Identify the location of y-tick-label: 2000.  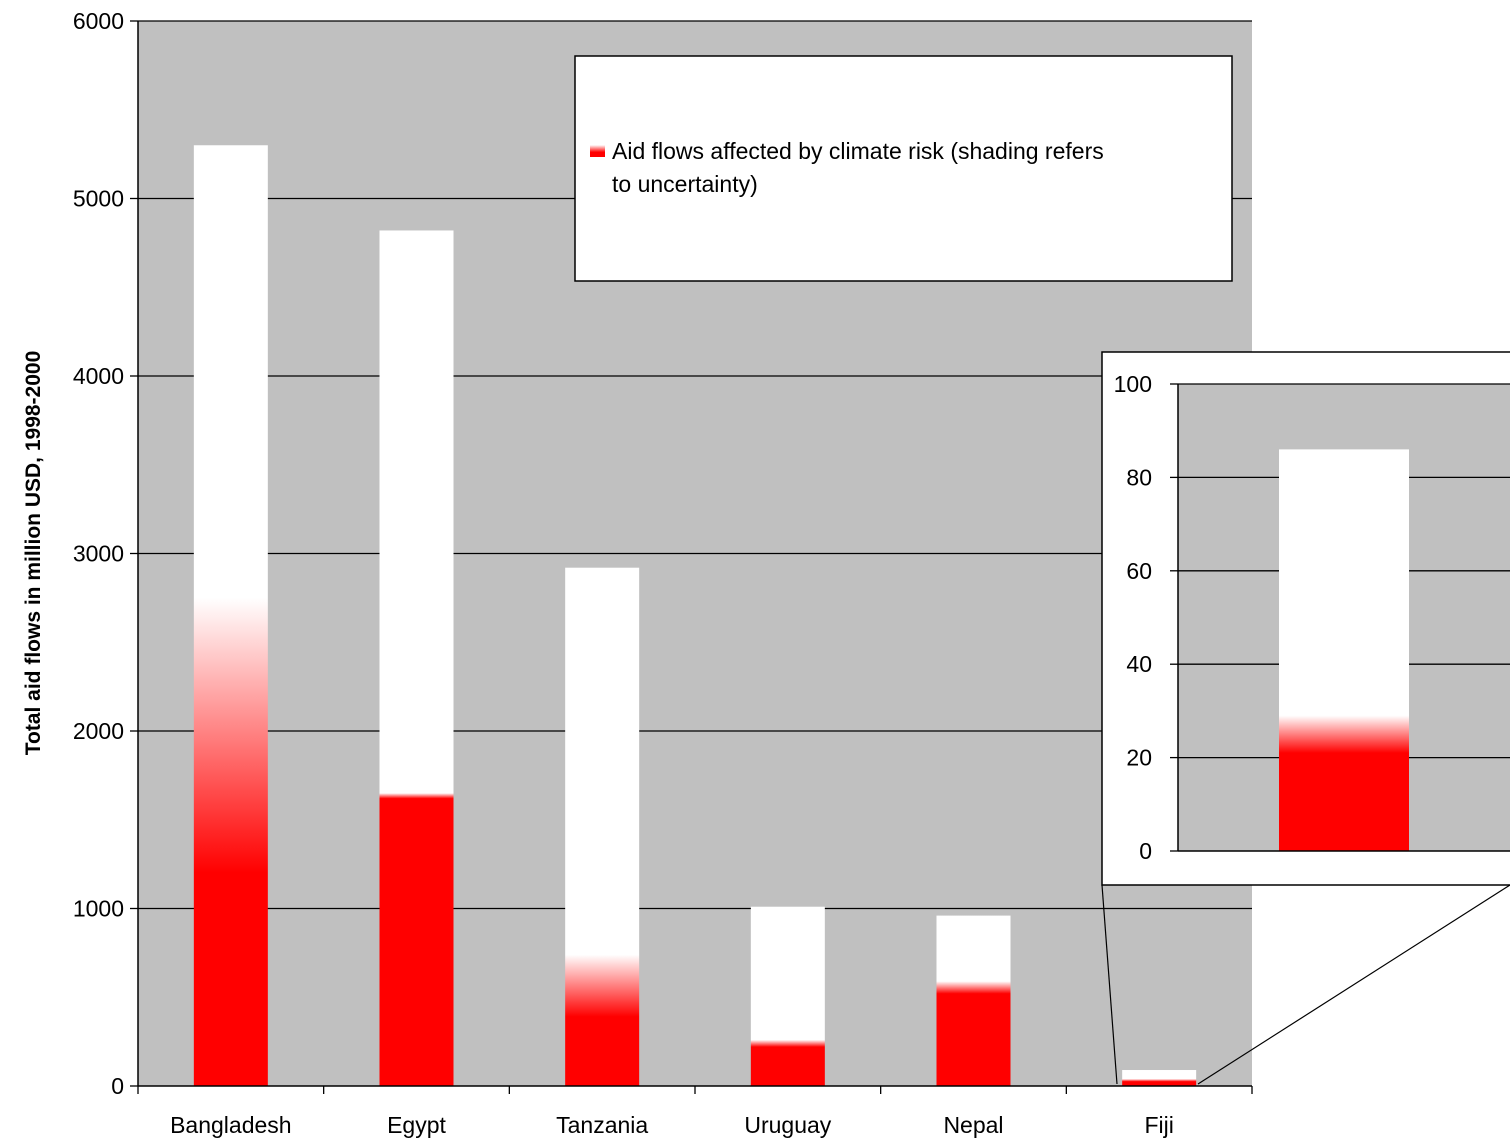
(98, 731).